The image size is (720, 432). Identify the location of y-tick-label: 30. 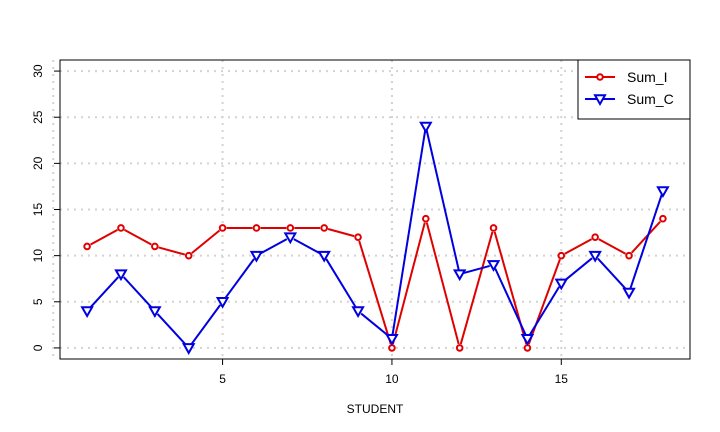
(38, 71).